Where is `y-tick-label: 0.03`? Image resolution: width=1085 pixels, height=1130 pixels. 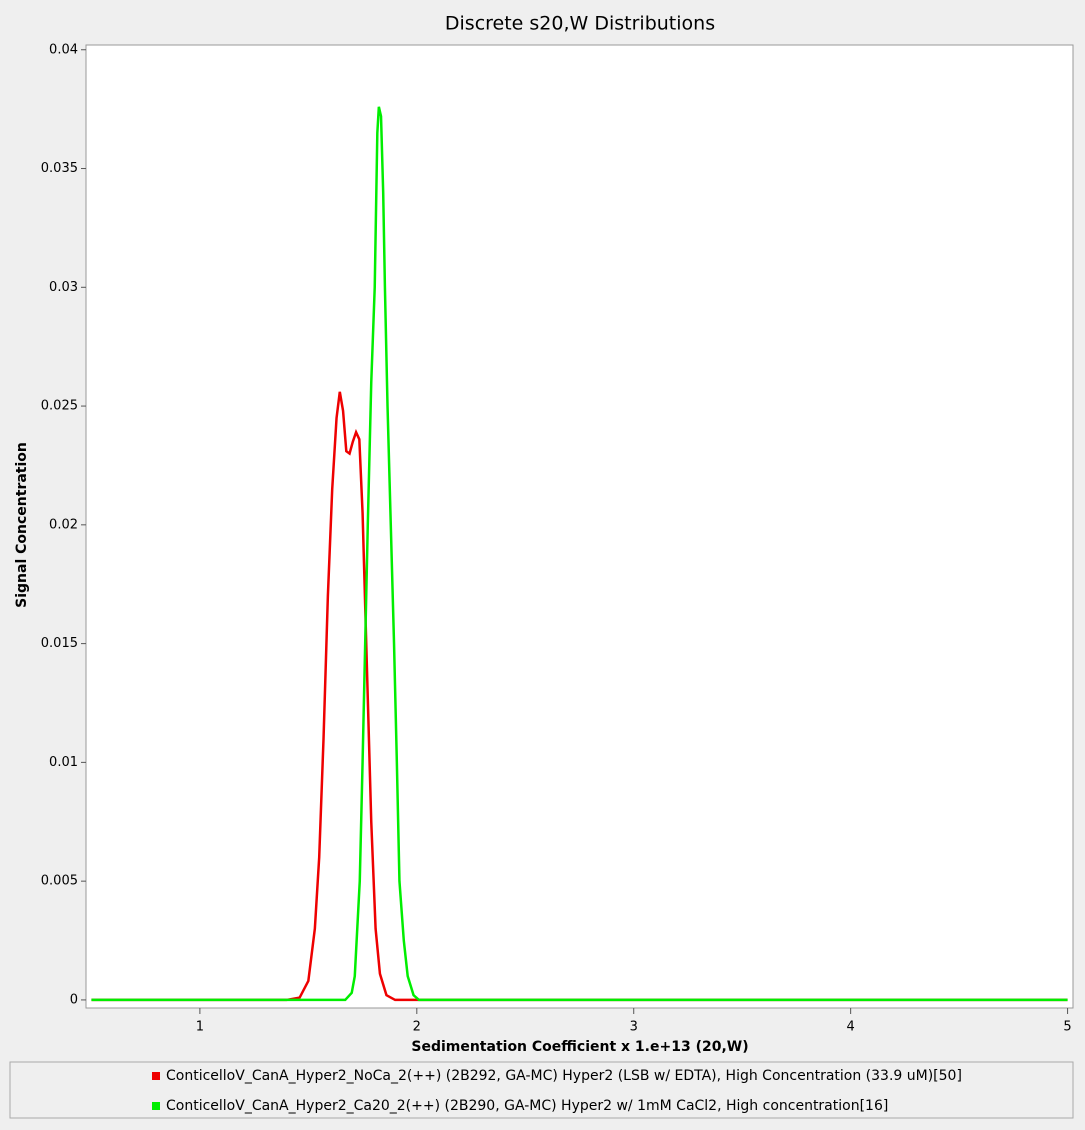 y-tick-label: 0.03 is located at coordinates (63, 287).